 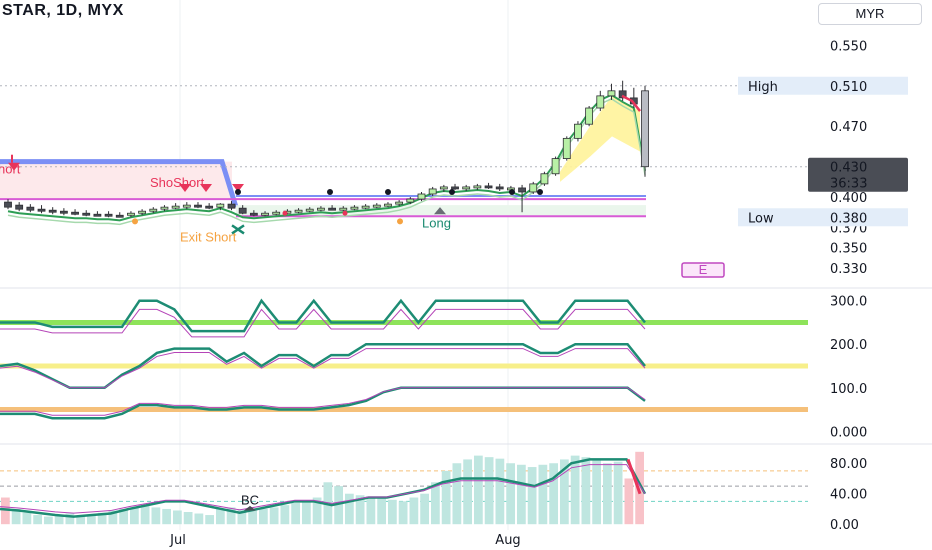 I want to click on indicator-tick-label: 100.0, so click(x=848, y=389).